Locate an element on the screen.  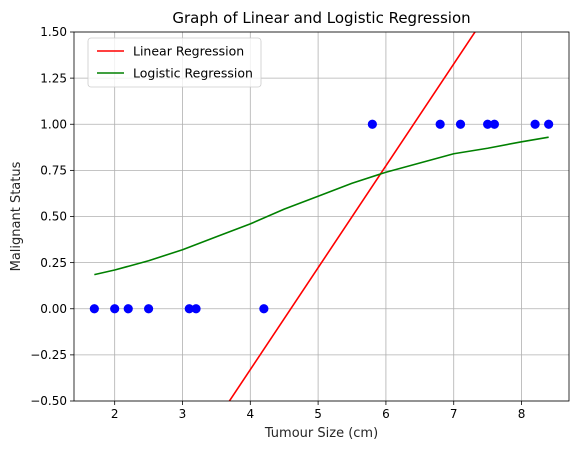
y-tick-label: 0.00 is located at coordinates (53, 309).